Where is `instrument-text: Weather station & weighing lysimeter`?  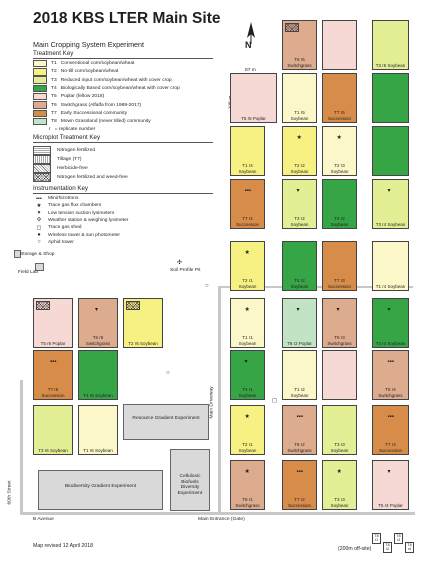
instrument-text: Weather station & weighing lysimeter is located at coordinates (88, 220).